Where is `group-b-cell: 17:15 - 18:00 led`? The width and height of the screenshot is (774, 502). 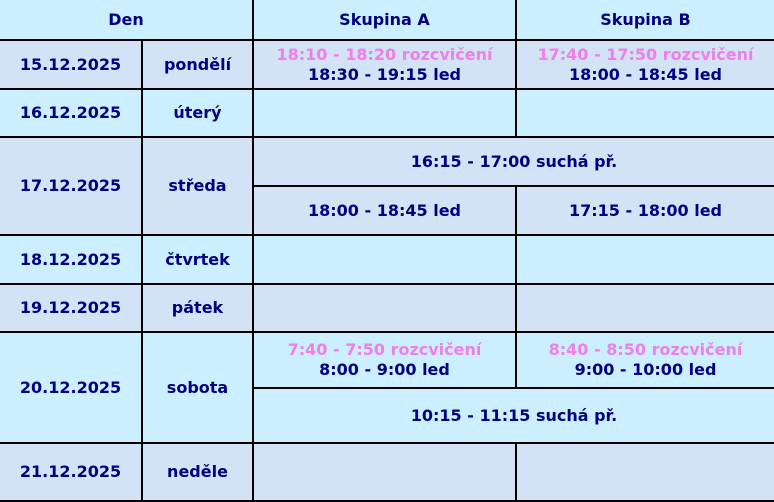 group-b-cell: 17:15 - 18:00 led is located at coordinates (644, 210).